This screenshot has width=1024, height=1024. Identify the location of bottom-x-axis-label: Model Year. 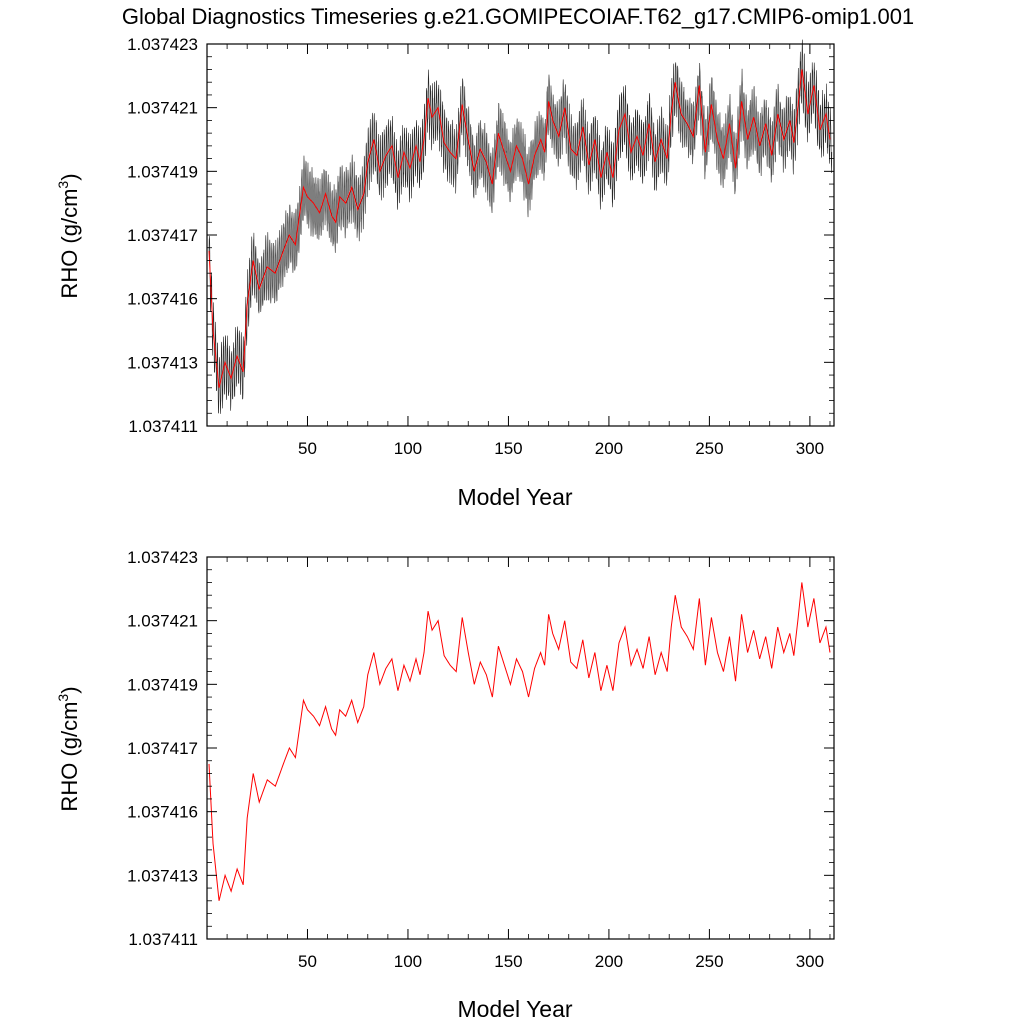
(514, 1009).